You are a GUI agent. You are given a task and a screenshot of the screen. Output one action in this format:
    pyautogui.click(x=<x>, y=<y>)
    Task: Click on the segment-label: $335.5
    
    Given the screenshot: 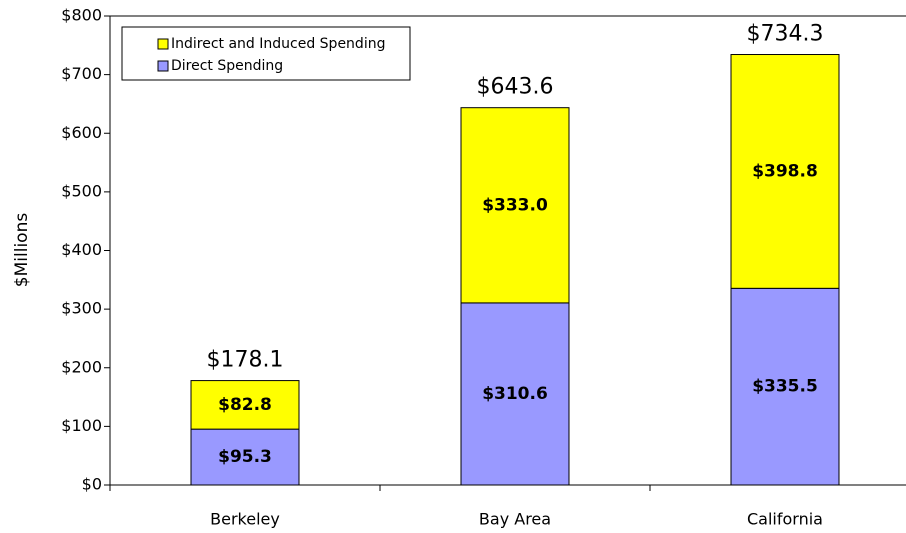 What is the action you would take?
    pyautogui.click(x=785, y=387)
    